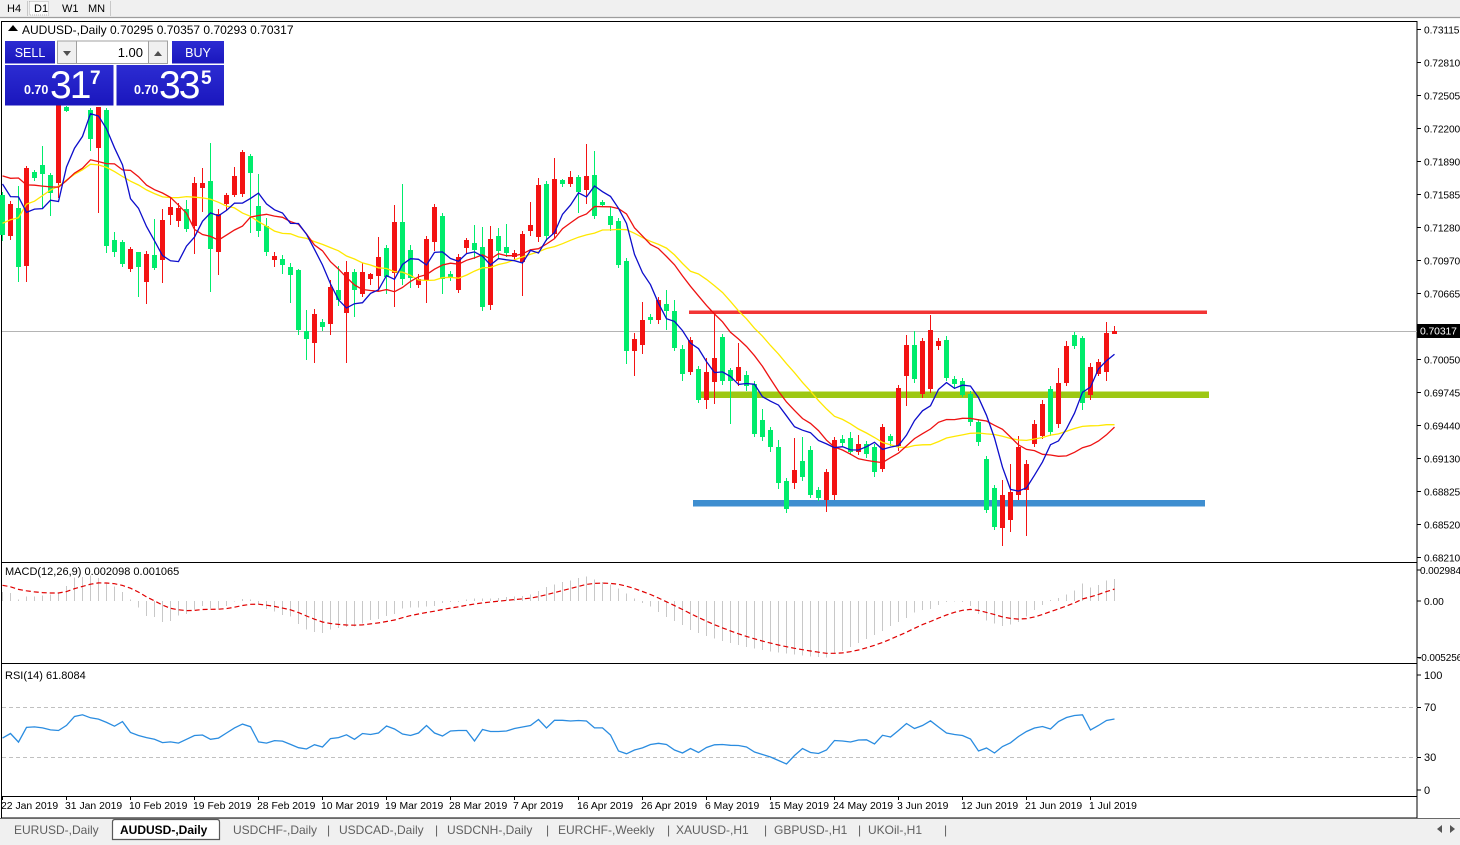 The image size is (1460, 845). What do you see at coordinates (93, 806) in the screenshot?
I see `svg-text: 31 Jan 2019` at bounding box center [93, 806].